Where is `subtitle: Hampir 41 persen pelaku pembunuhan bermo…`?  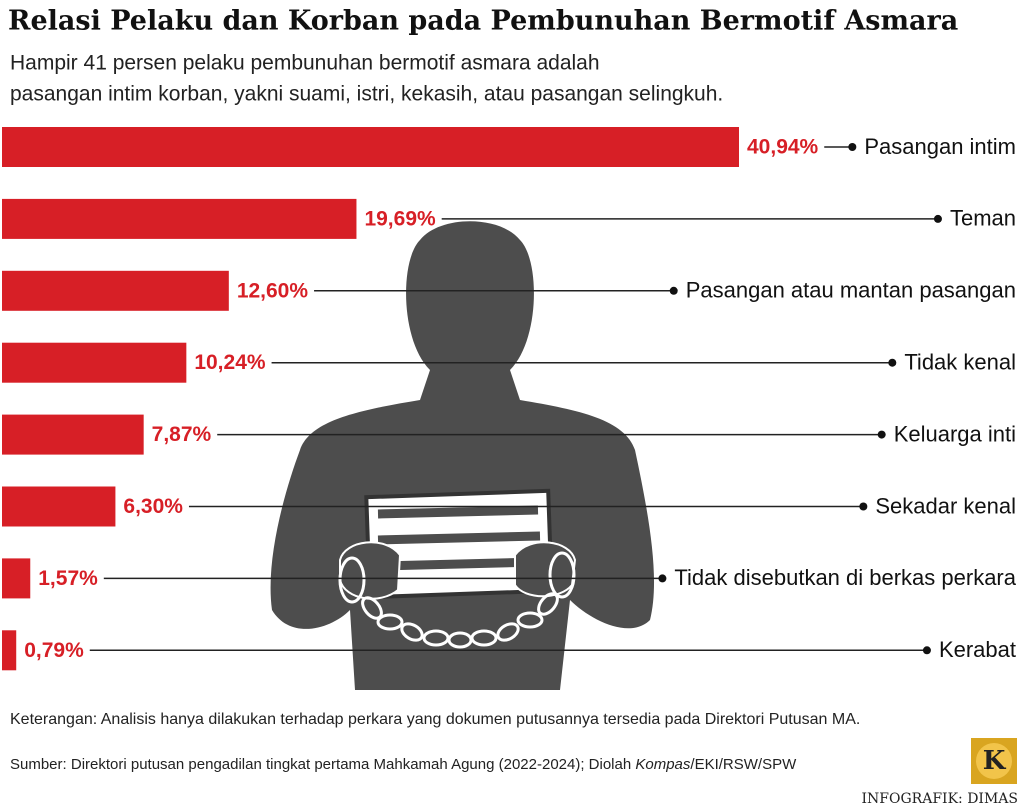
subtitle: Hampir 41 persen pelaku pembunuhan bermo… is located at coordinates (305, 63).